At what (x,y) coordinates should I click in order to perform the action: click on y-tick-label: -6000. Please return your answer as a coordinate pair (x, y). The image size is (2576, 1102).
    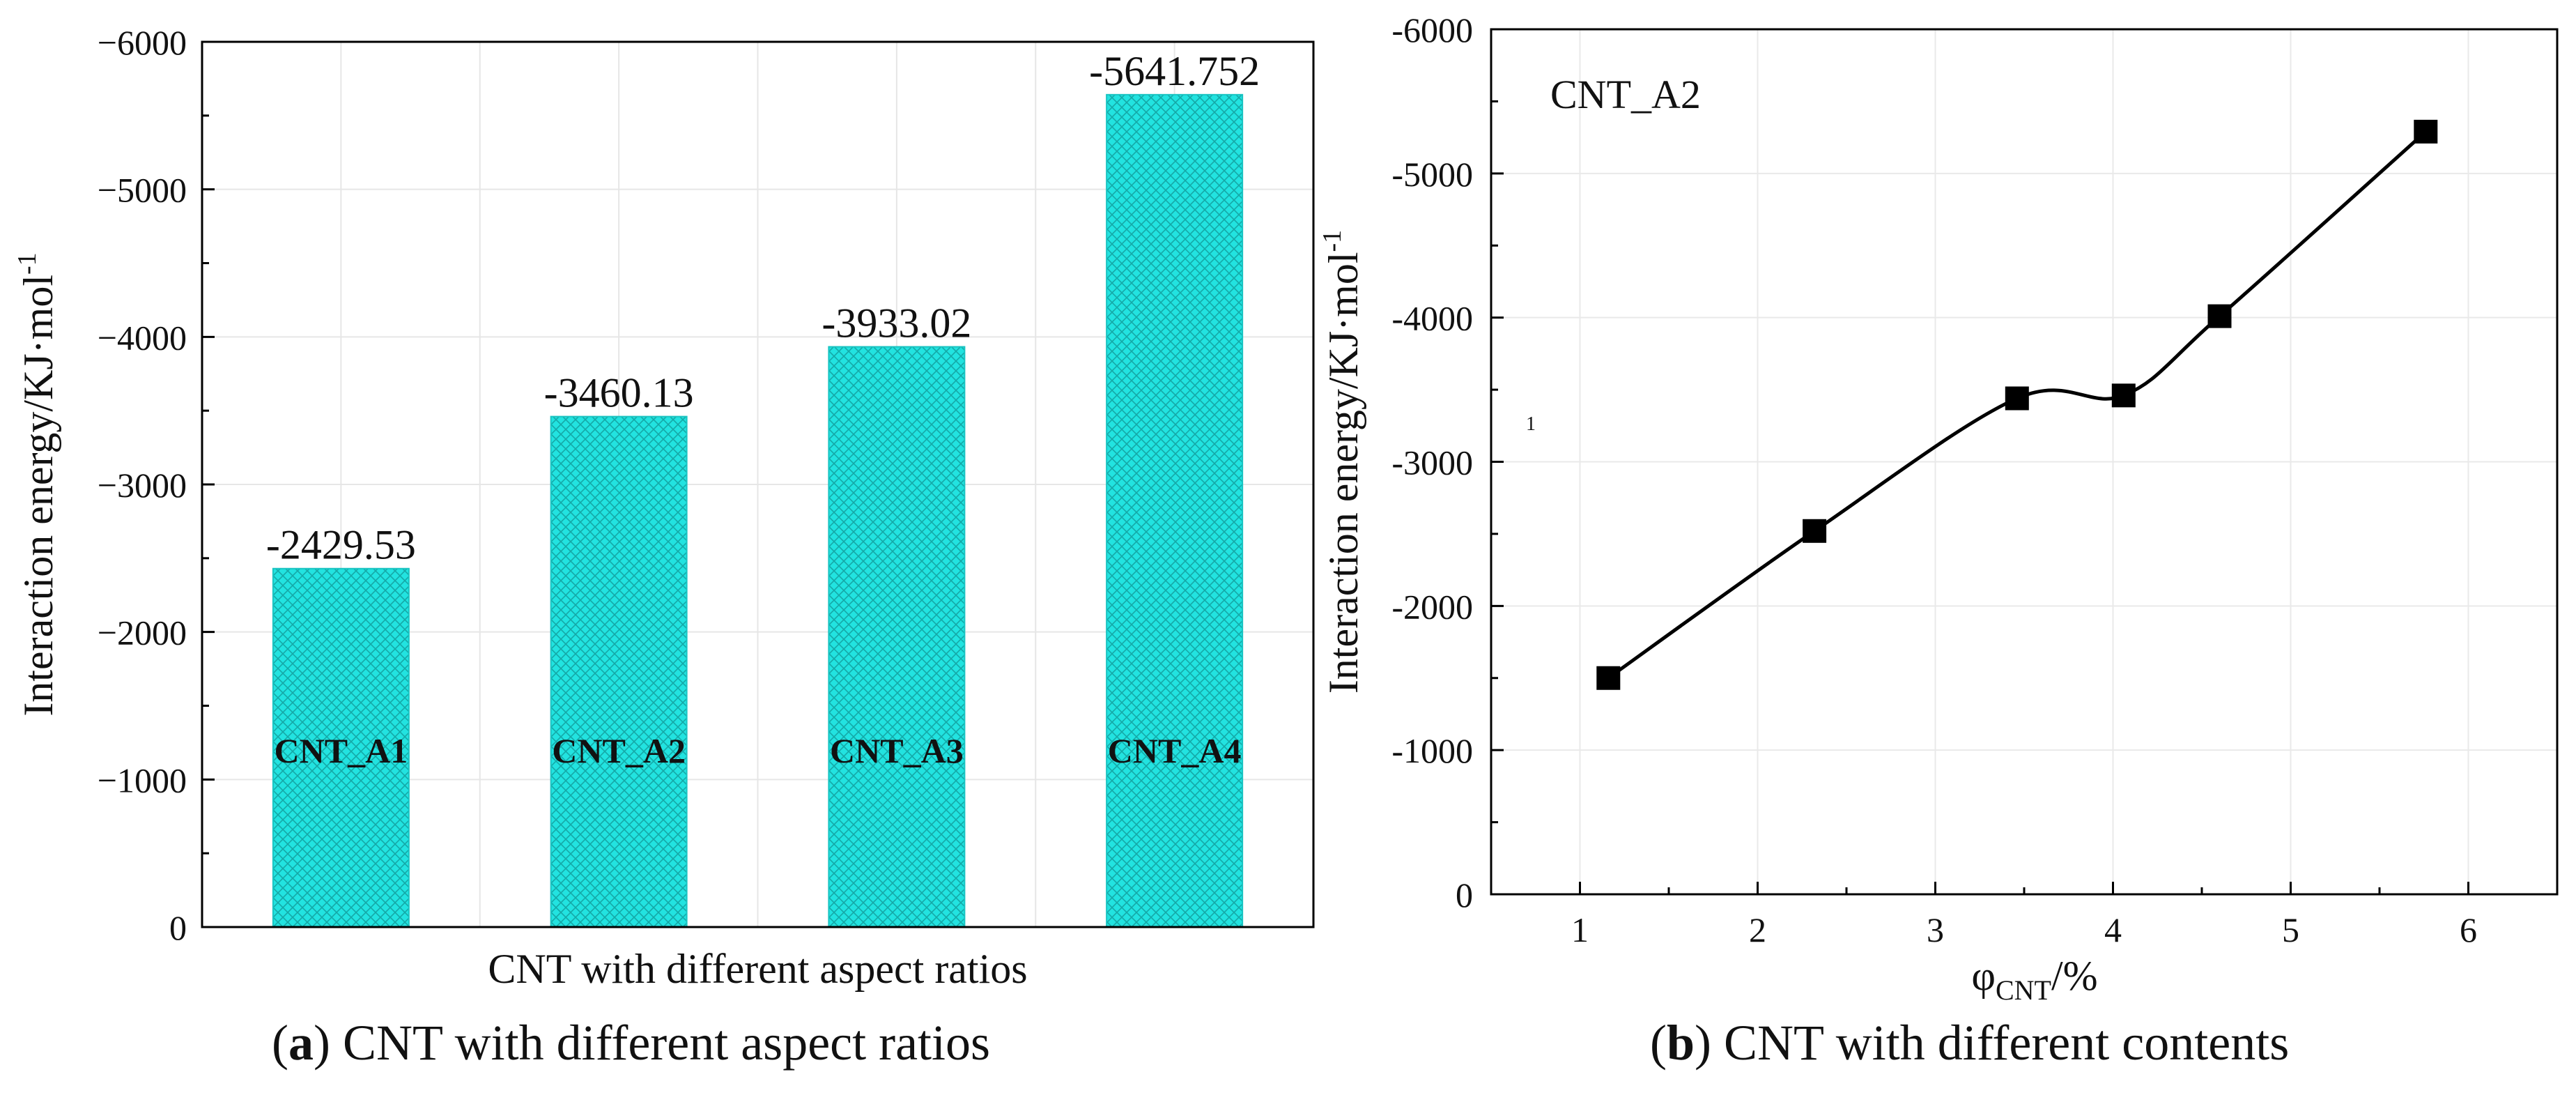
    Looking at the image, I should click on (1432, 30).